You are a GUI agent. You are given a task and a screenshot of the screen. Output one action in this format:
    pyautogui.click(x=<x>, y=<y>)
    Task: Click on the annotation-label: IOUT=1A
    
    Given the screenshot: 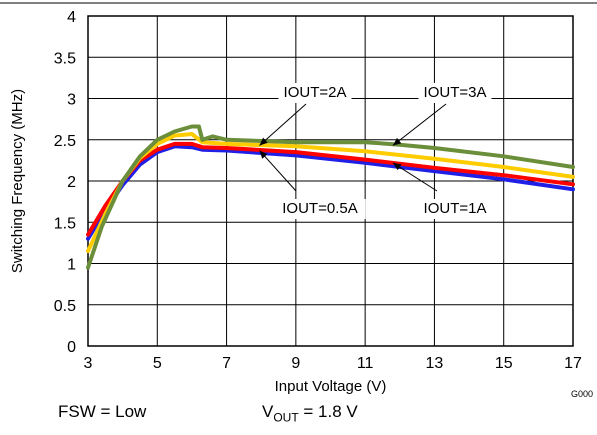 What is the action you would take?
    pyautogui.click(x=455, y=208)
    